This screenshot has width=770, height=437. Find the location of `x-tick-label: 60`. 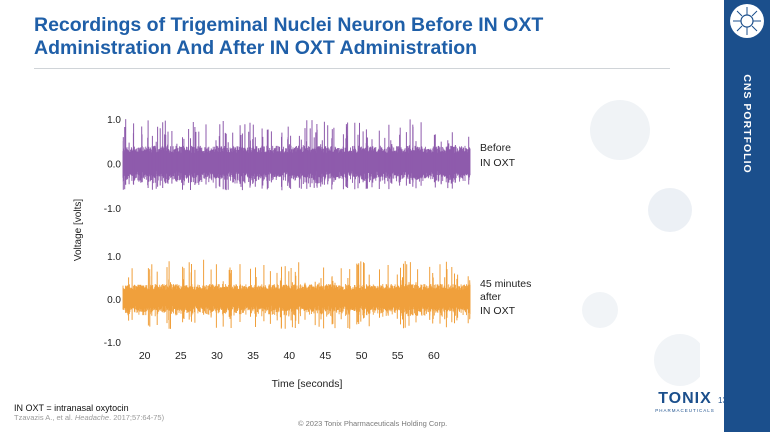

x-tick-label: 60 is located at coordinates (434, 356).